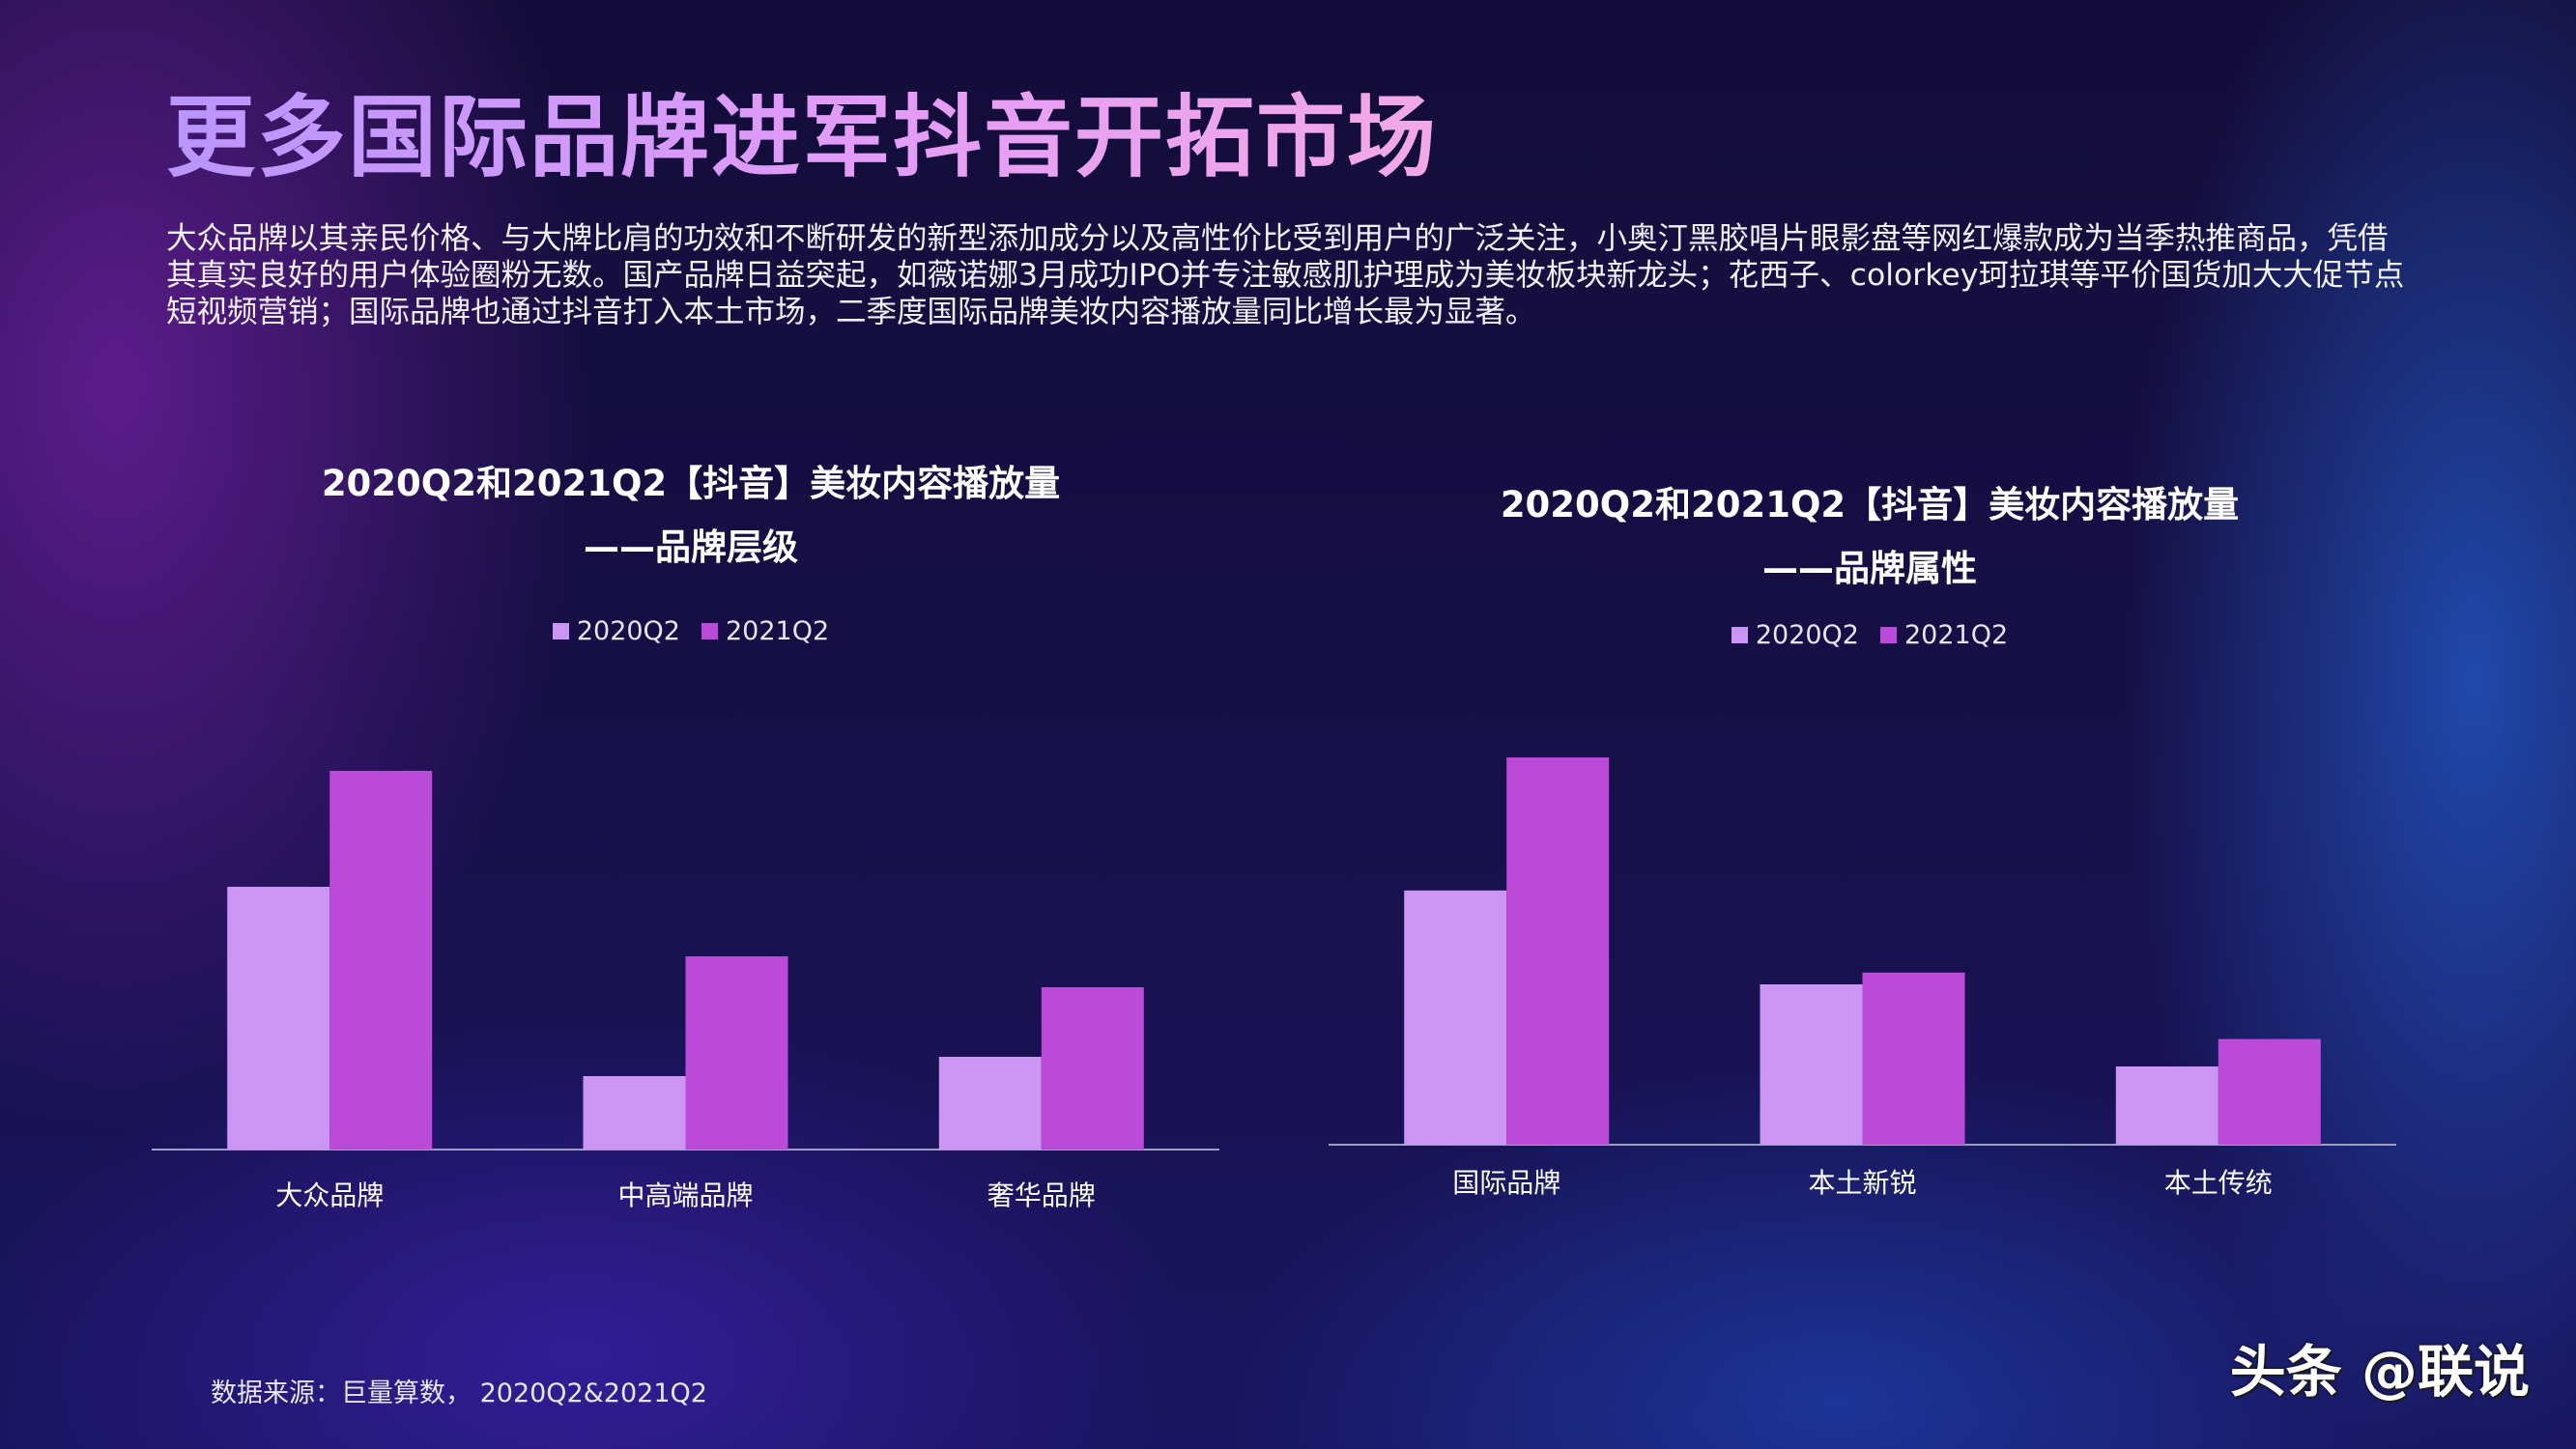 The image size is (2576, 1449). Describe the element at coordinates (2380, 1372) in the screenshot. I see `watermark-logo: 头条 @联说` at that location.